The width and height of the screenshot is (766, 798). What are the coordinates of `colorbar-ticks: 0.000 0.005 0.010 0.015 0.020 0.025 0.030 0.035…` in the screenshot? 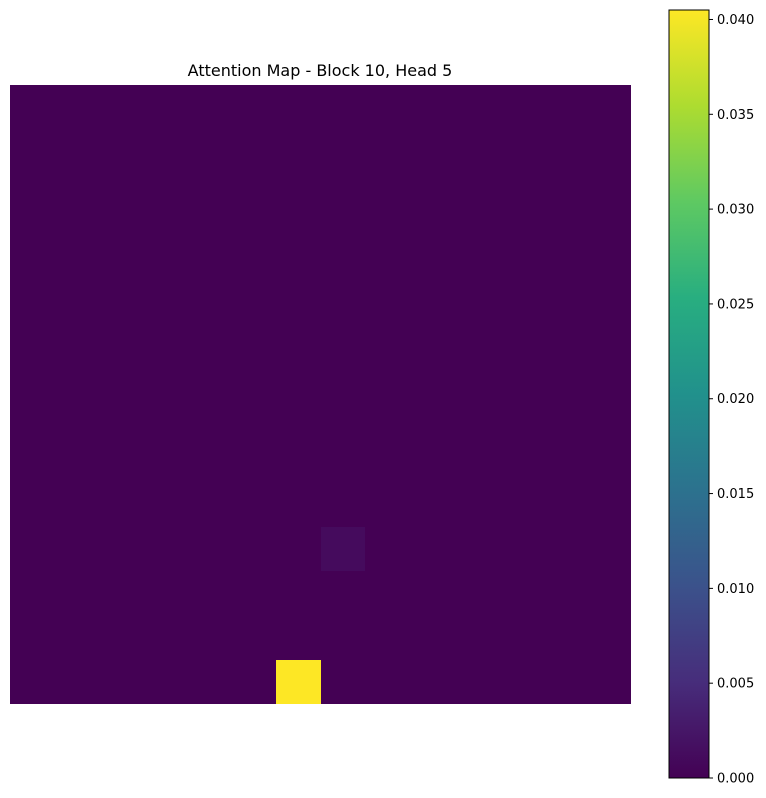 It's located at (731, 400).